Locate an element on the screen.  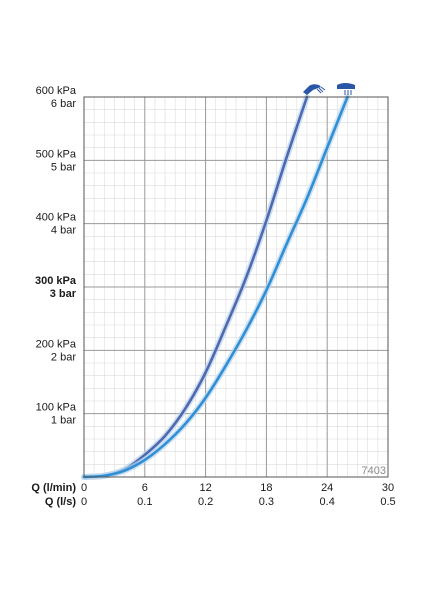
x-tick-label-ls: 0.4 is located at coordinates (327, 502).